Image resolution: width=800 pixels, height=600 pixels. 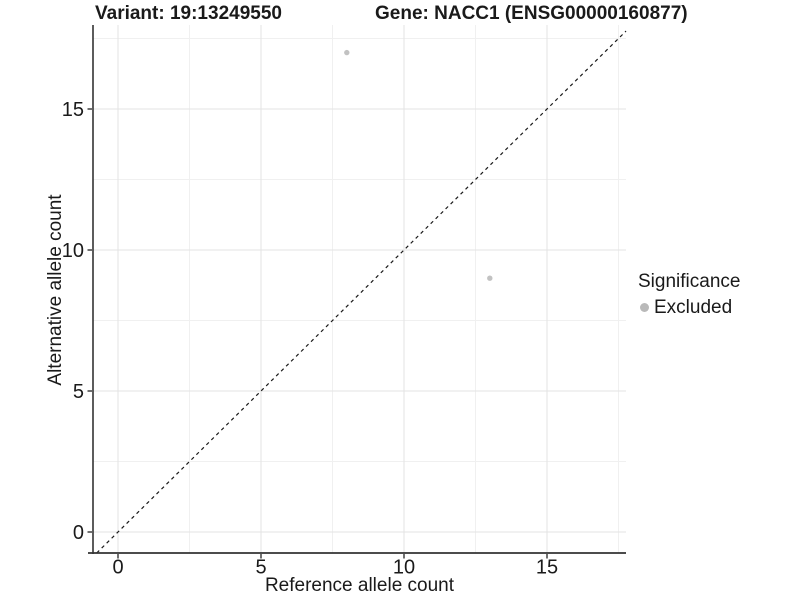 I want to click on legend-item-label: Excluded, so click(x=693, y=307).